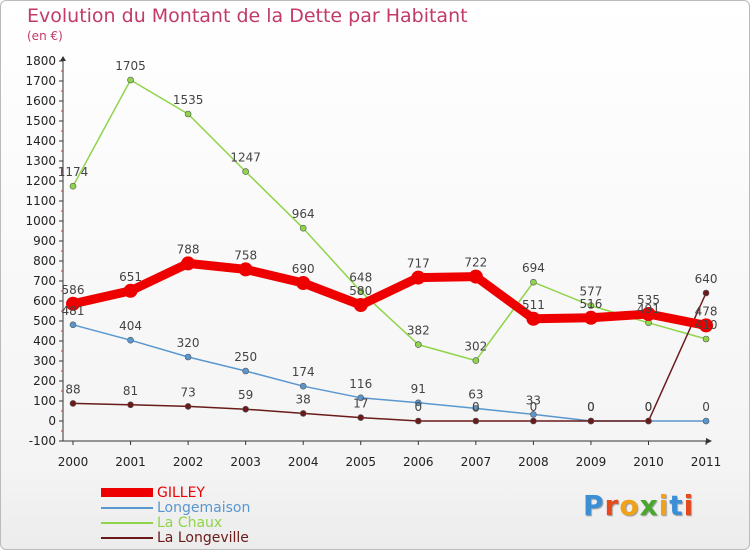  Describe the element at coordinates (360, 384) in the screenshot. I see `data-label: 116` at that location.